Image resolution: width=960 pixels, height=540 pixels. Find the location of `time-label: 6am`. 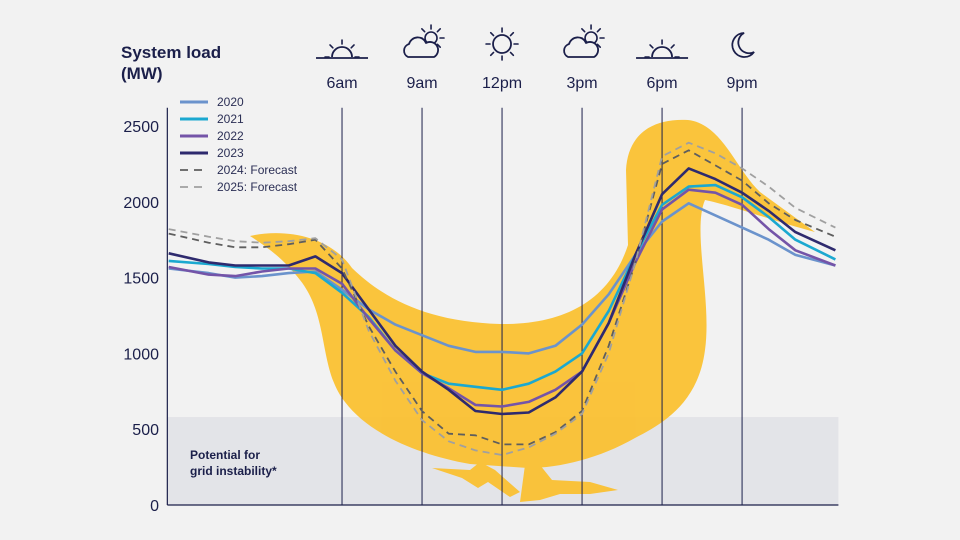

time-label: 6am is located at coordinates (341, 83).